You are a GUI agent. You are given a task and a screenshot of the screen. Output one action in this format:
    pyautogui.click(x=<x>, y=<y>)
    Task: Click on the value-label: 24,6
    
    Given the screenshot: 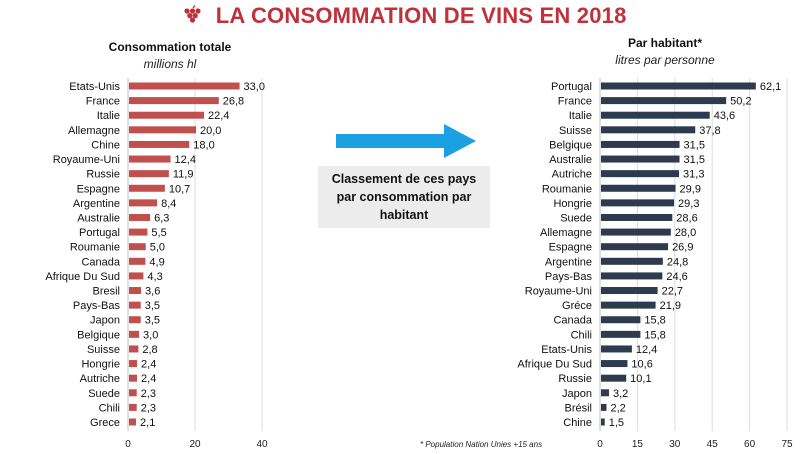 What is the action you would take?
    pyautogui.click(x=676, y=277)
    